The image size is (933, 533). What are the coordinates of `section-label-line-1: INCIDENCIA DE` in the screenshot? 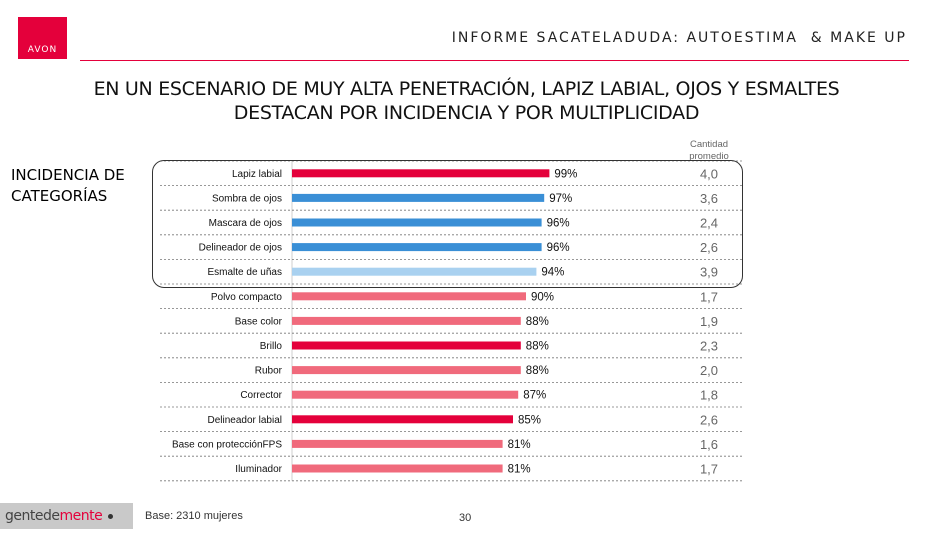 It's located at (68, 175).